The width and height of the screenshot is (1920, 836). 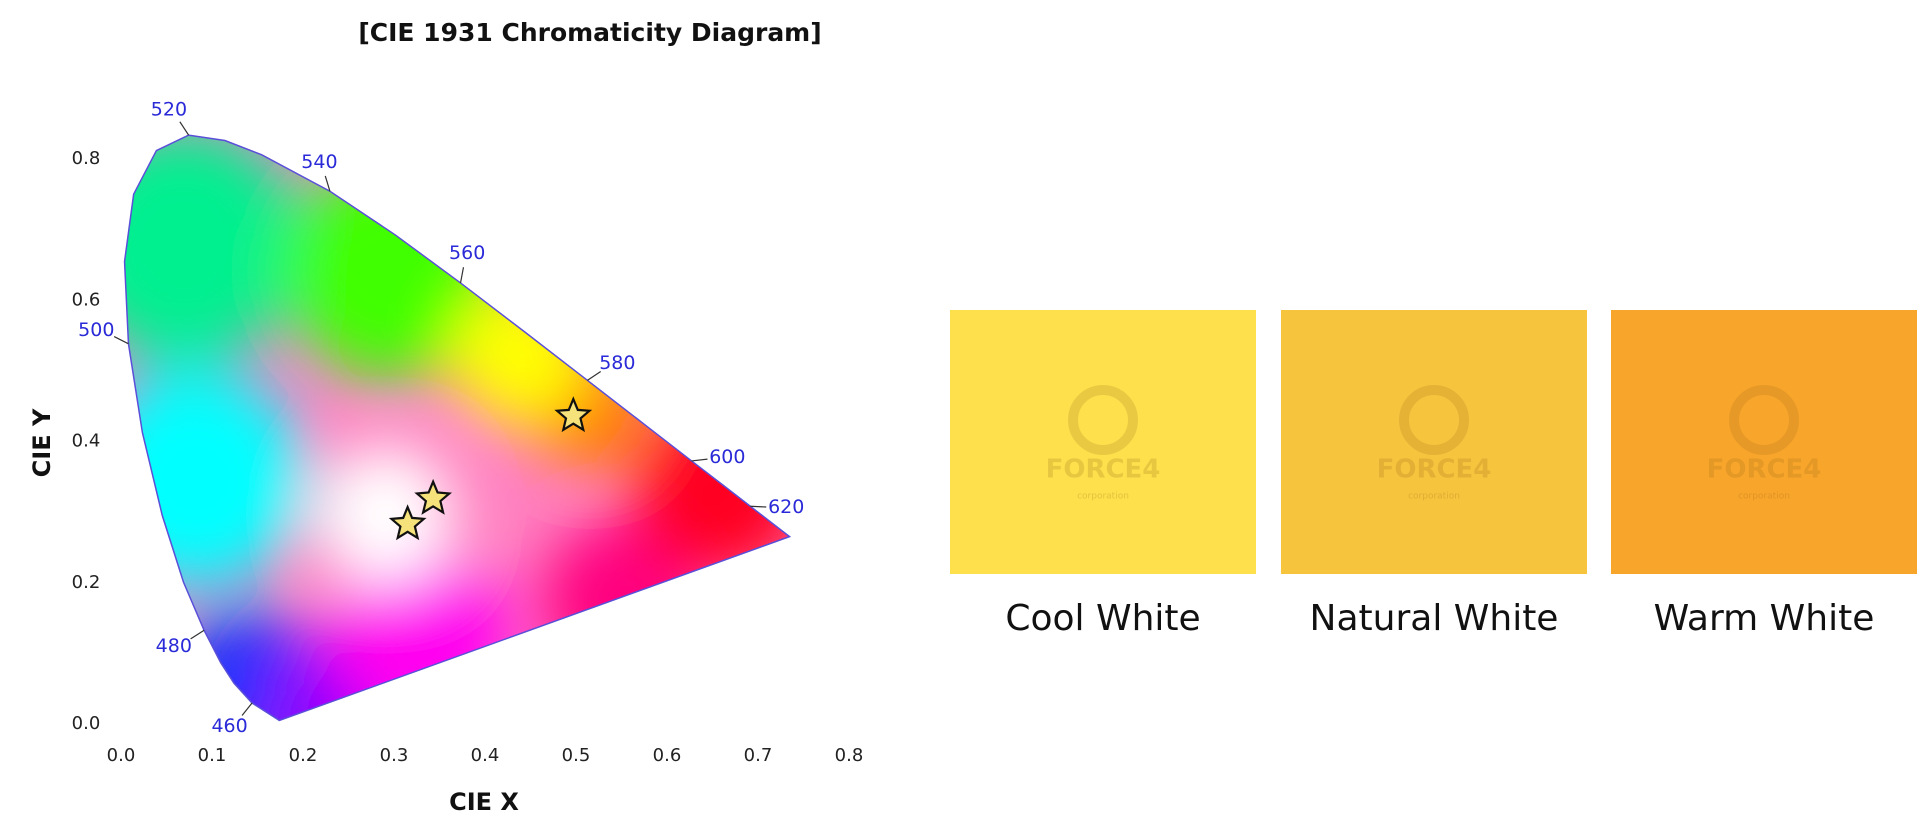 I want to click on wavelength-label: 600, so click(x=727, y=457).